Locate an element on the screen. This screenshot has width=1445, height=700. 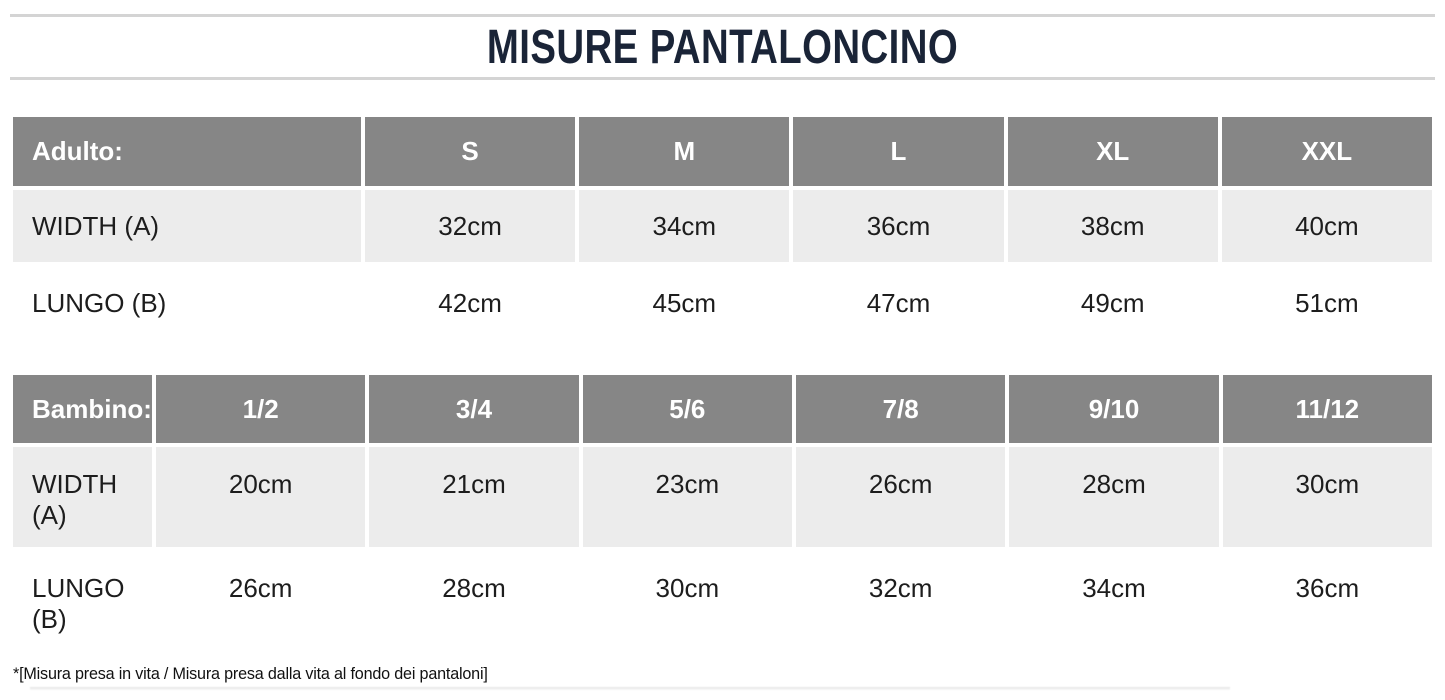
size-column-header: 5/6 is located at coordinates (687, 409).